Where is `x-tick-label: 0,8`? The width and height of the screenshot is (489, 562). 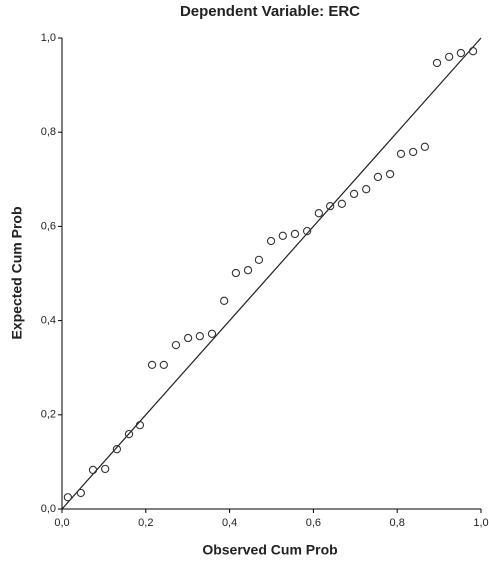 x-tick-label: 0,8 is located at coordinates (397, 523).